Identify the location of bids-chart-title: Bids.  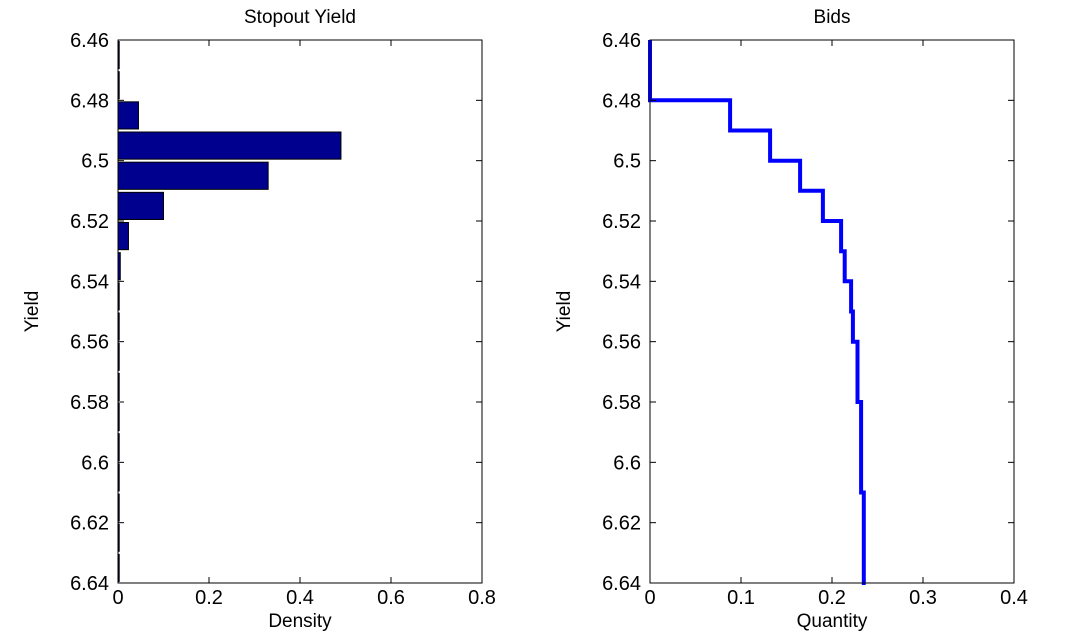
(832, 17).